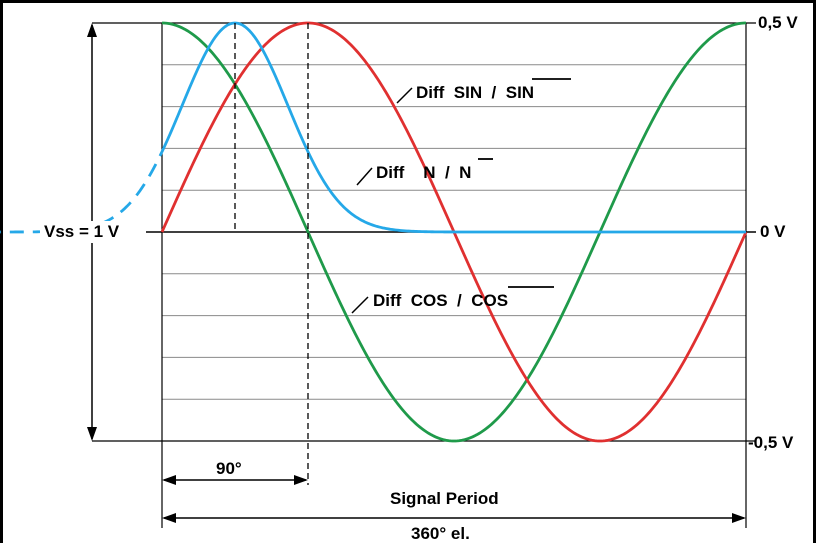 This screenshot has width=819, height=543. What do you see at coordinates (364, 176) in the screenshot?
I see `leader-n` at bounding box center [364, 176].